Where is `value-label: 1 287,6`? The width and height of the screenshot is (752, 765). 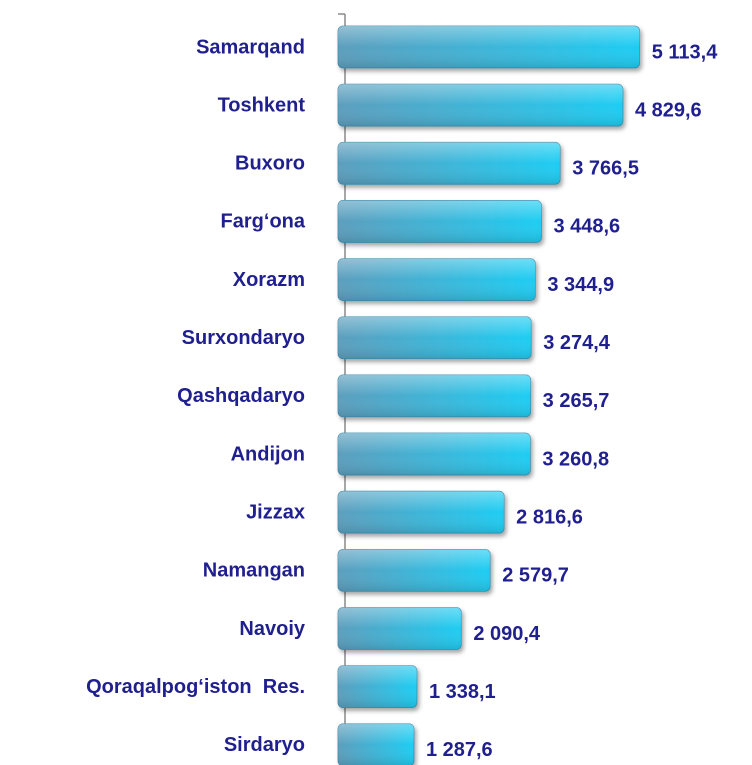 value-label: 1 287,6 is located at coordinates (459, 750).